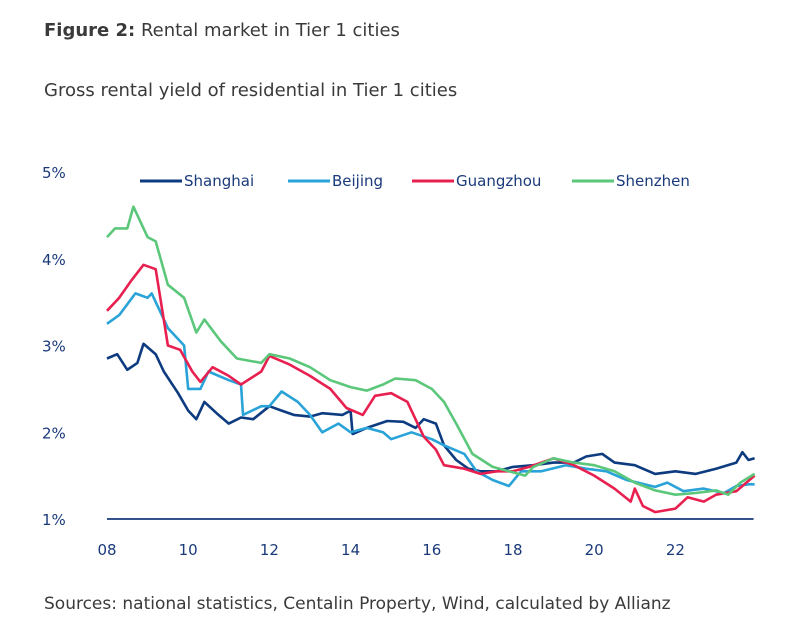  Describe the element at coordinates (431, 550) in the screenshot. I see `x-tick-label: 16` at that location.